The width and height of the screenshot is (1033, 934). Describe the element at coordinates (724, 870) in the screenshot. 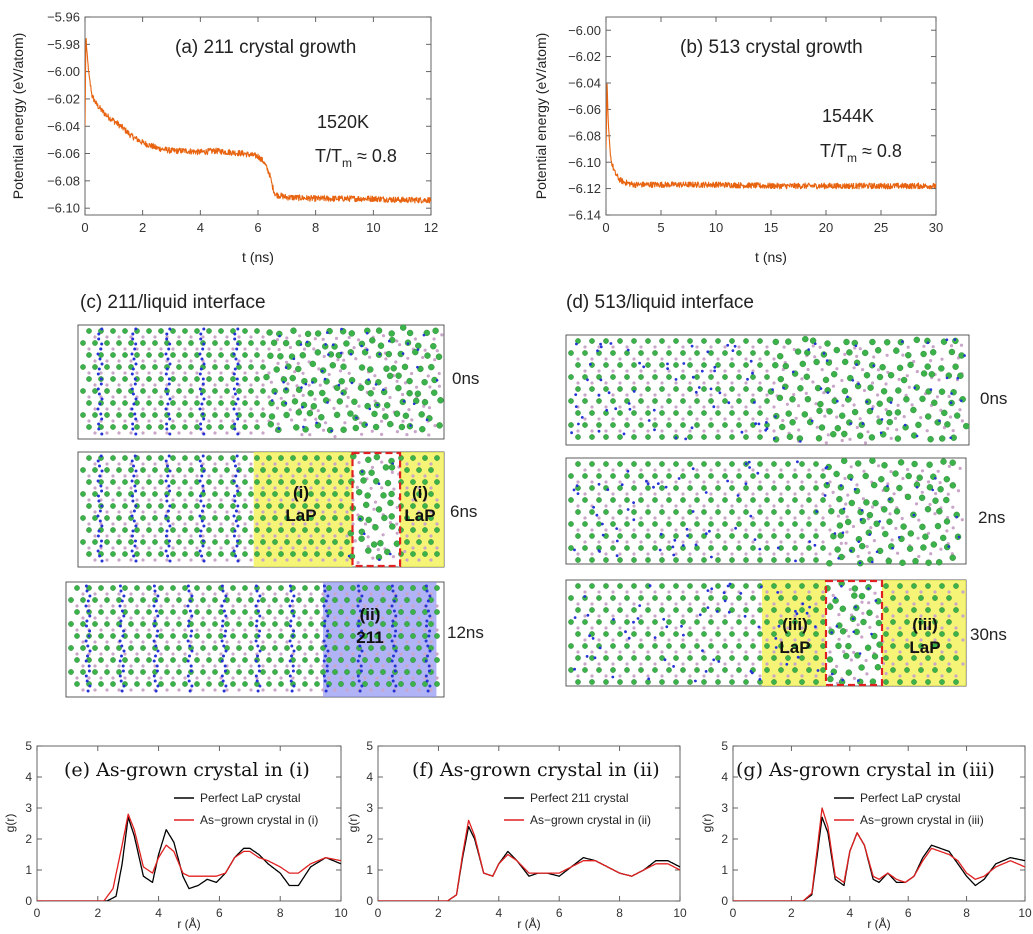

I see `y-tick-label-g: 1` at that location.